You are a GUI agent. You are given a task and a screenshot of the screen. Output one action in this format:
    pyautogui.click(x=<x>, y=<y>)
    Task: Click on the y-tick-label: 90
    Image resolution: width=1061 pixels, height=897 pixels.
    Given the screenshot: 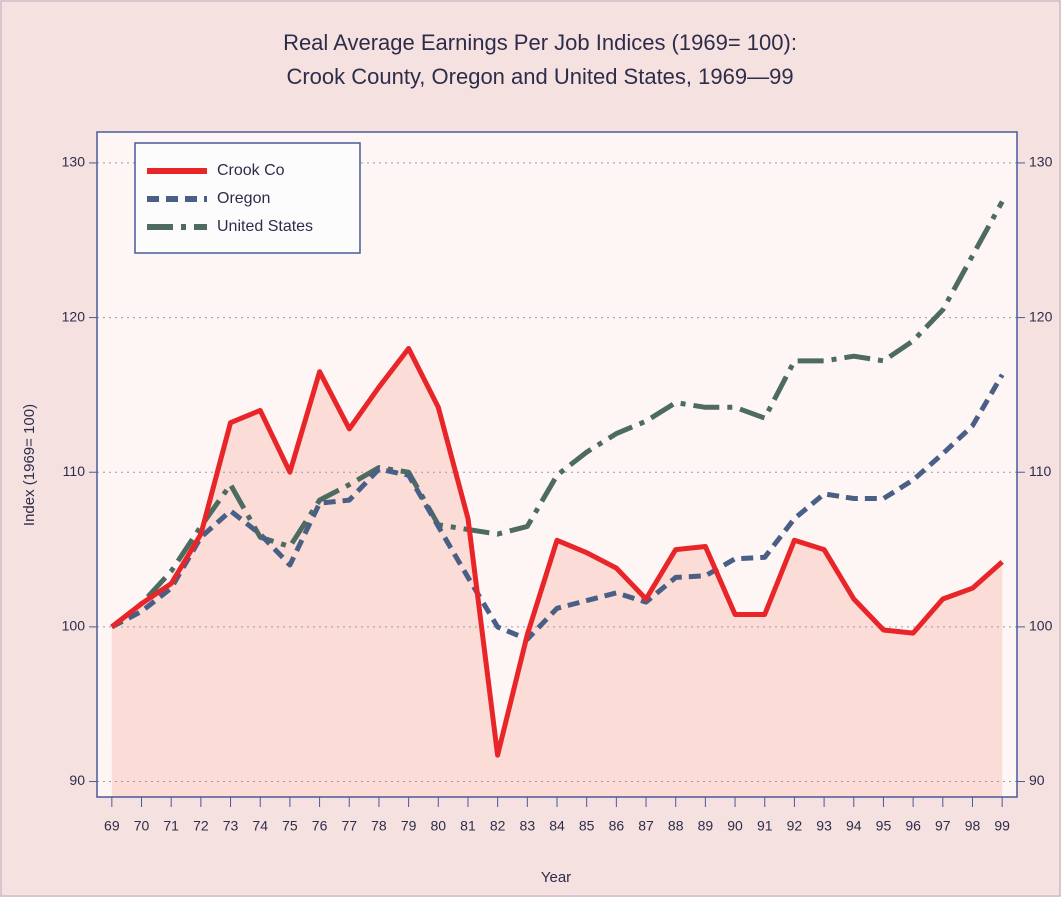 What is the action you would take?
    pyautogui.click(x=77, y=780)
    